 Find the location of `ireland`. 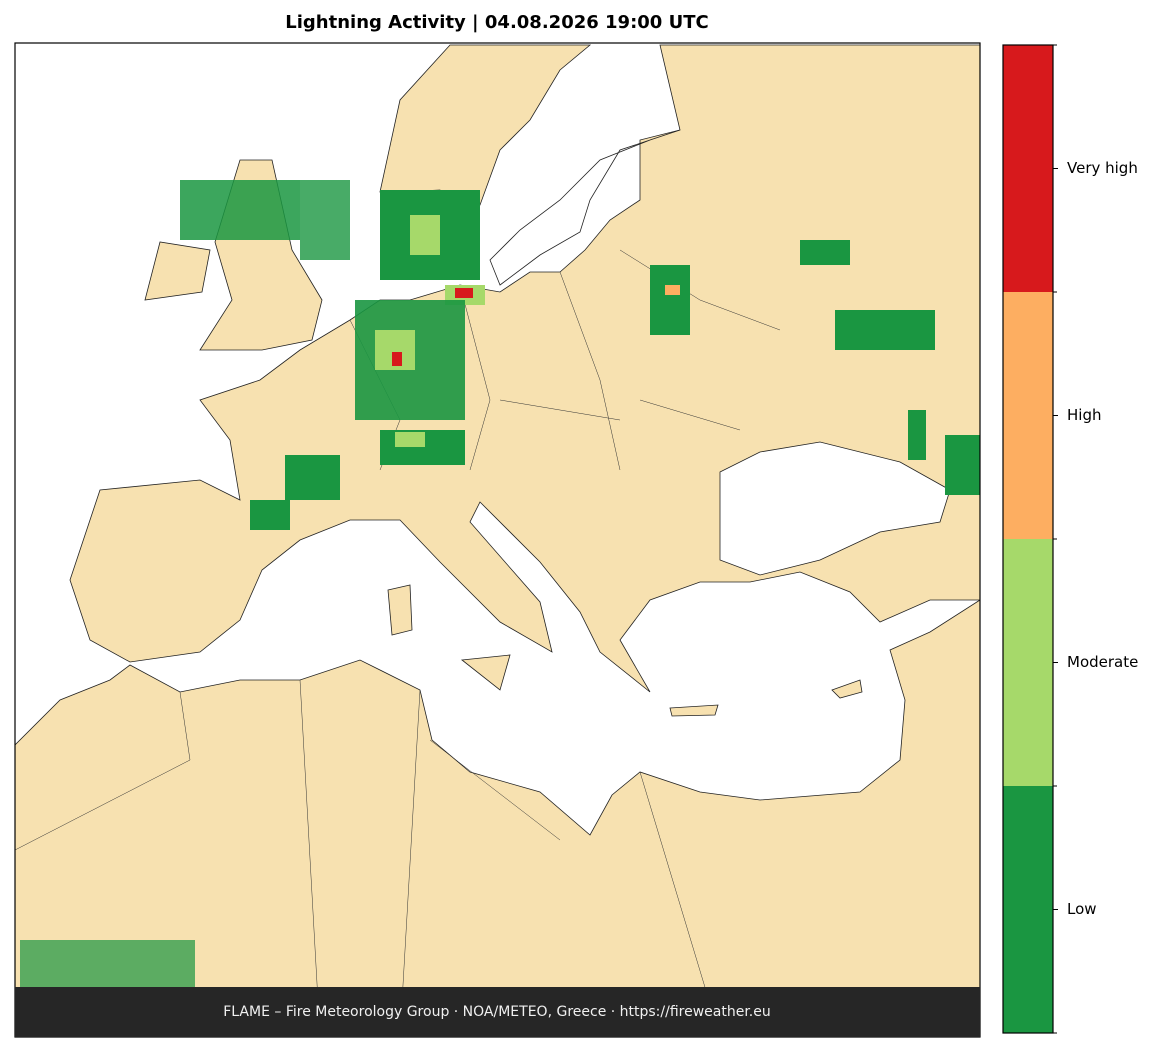

ireland is located at coordinates (177, 271).